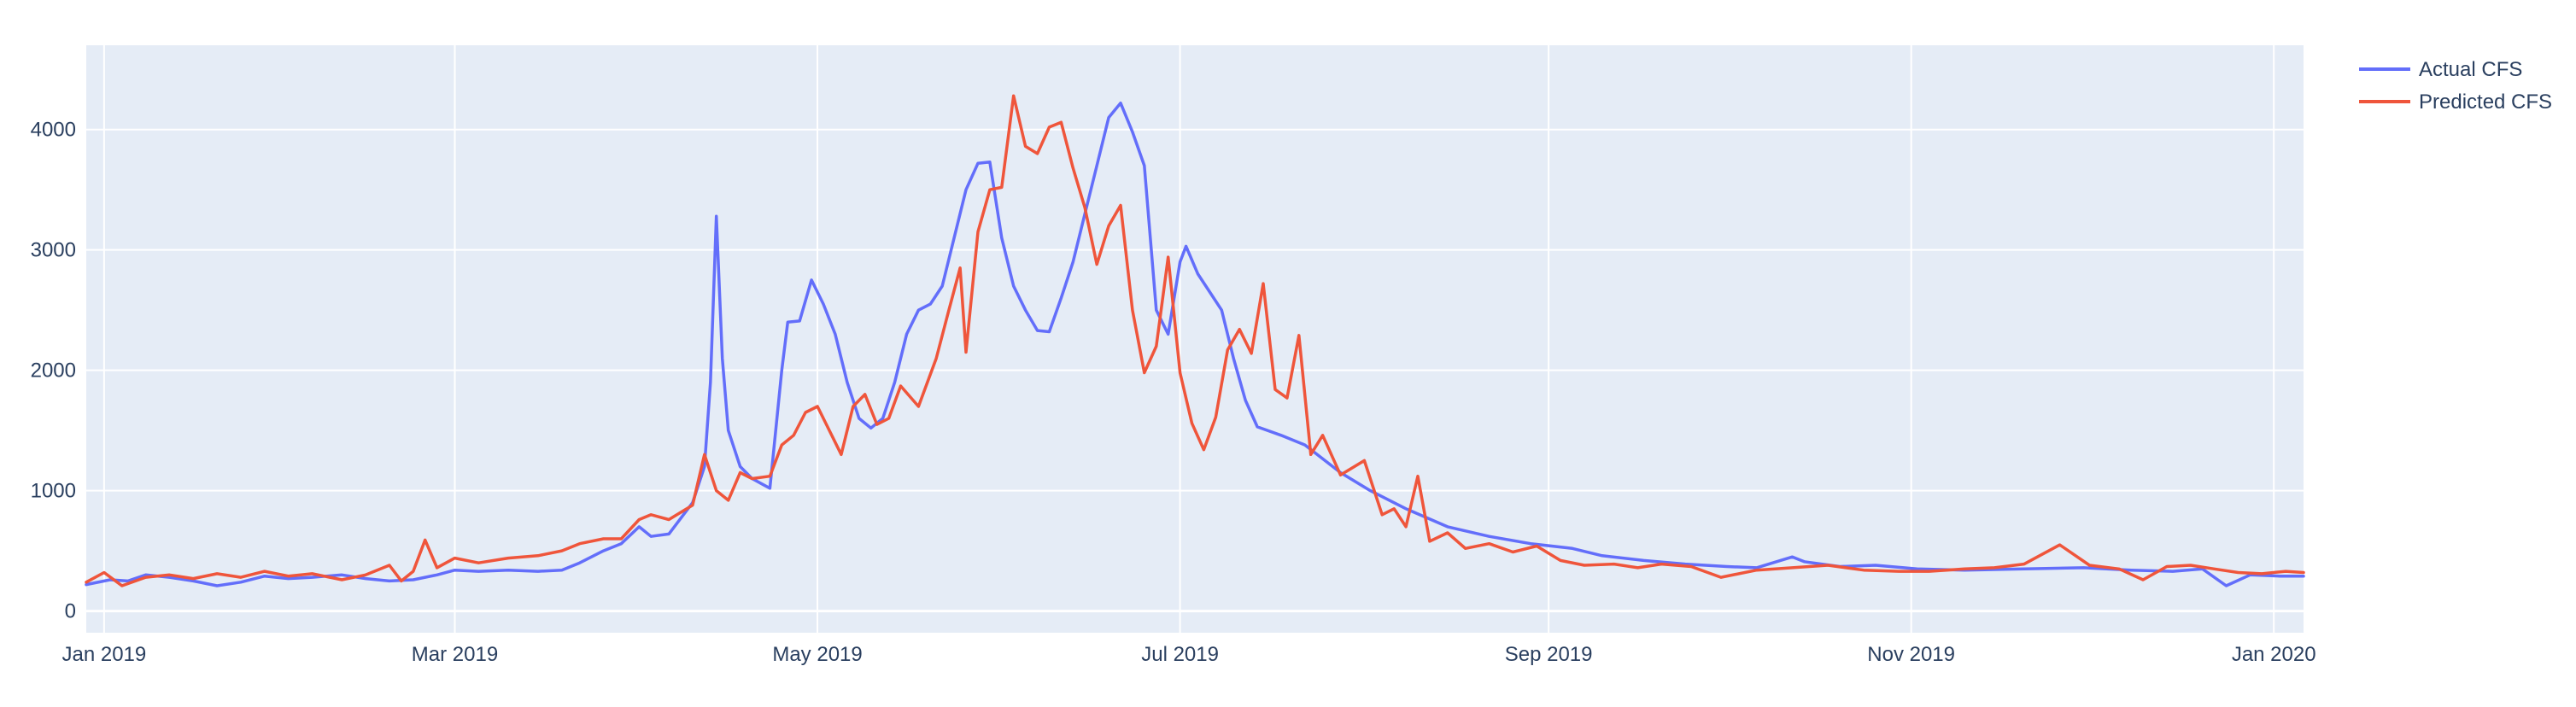  Describe the element at coordinates (1911, 654) in the screenshot. I see `x-tick-label: Nov 2019` at that location.